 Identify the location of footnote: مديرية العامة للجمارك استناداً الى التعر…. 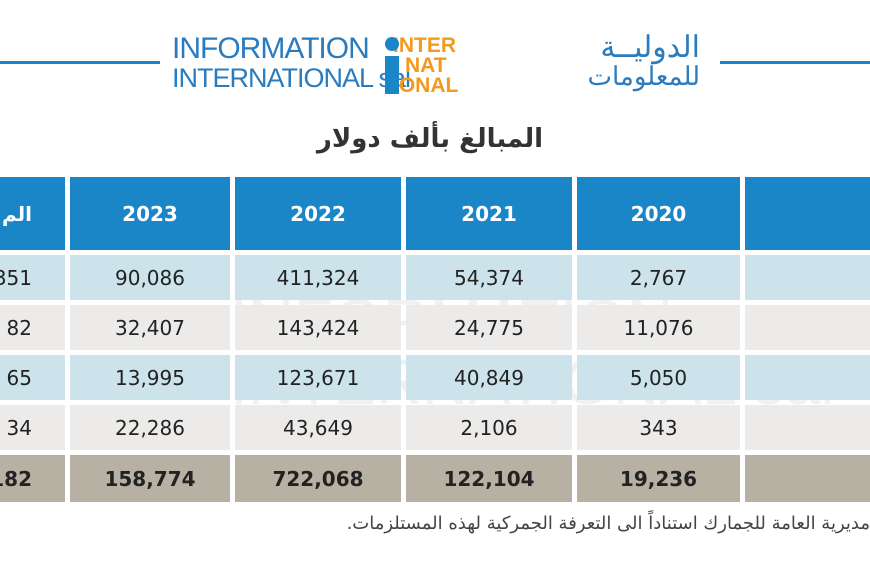
(608, 523).